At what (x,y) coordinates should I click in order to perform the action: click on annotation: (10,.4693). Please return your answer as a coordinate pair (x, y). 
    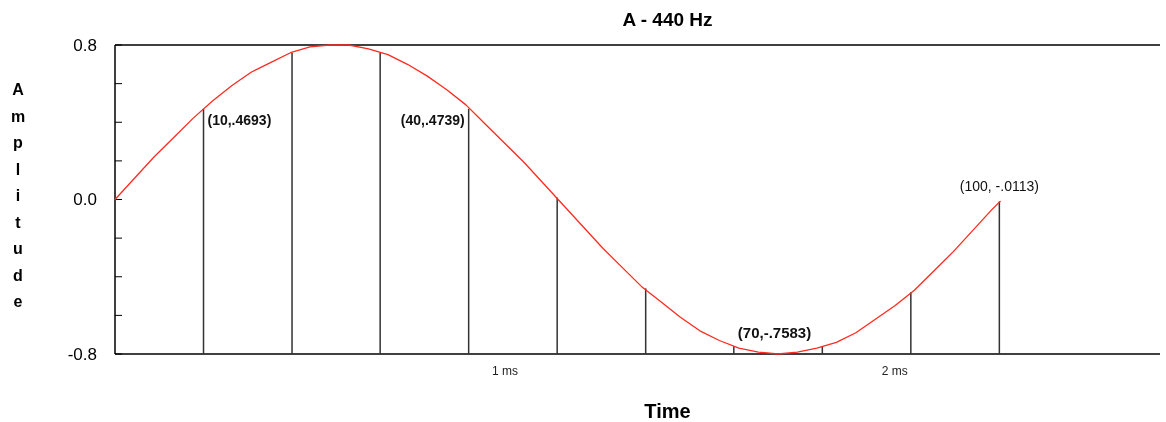
    Looking at the image, I should click on (239, 119).